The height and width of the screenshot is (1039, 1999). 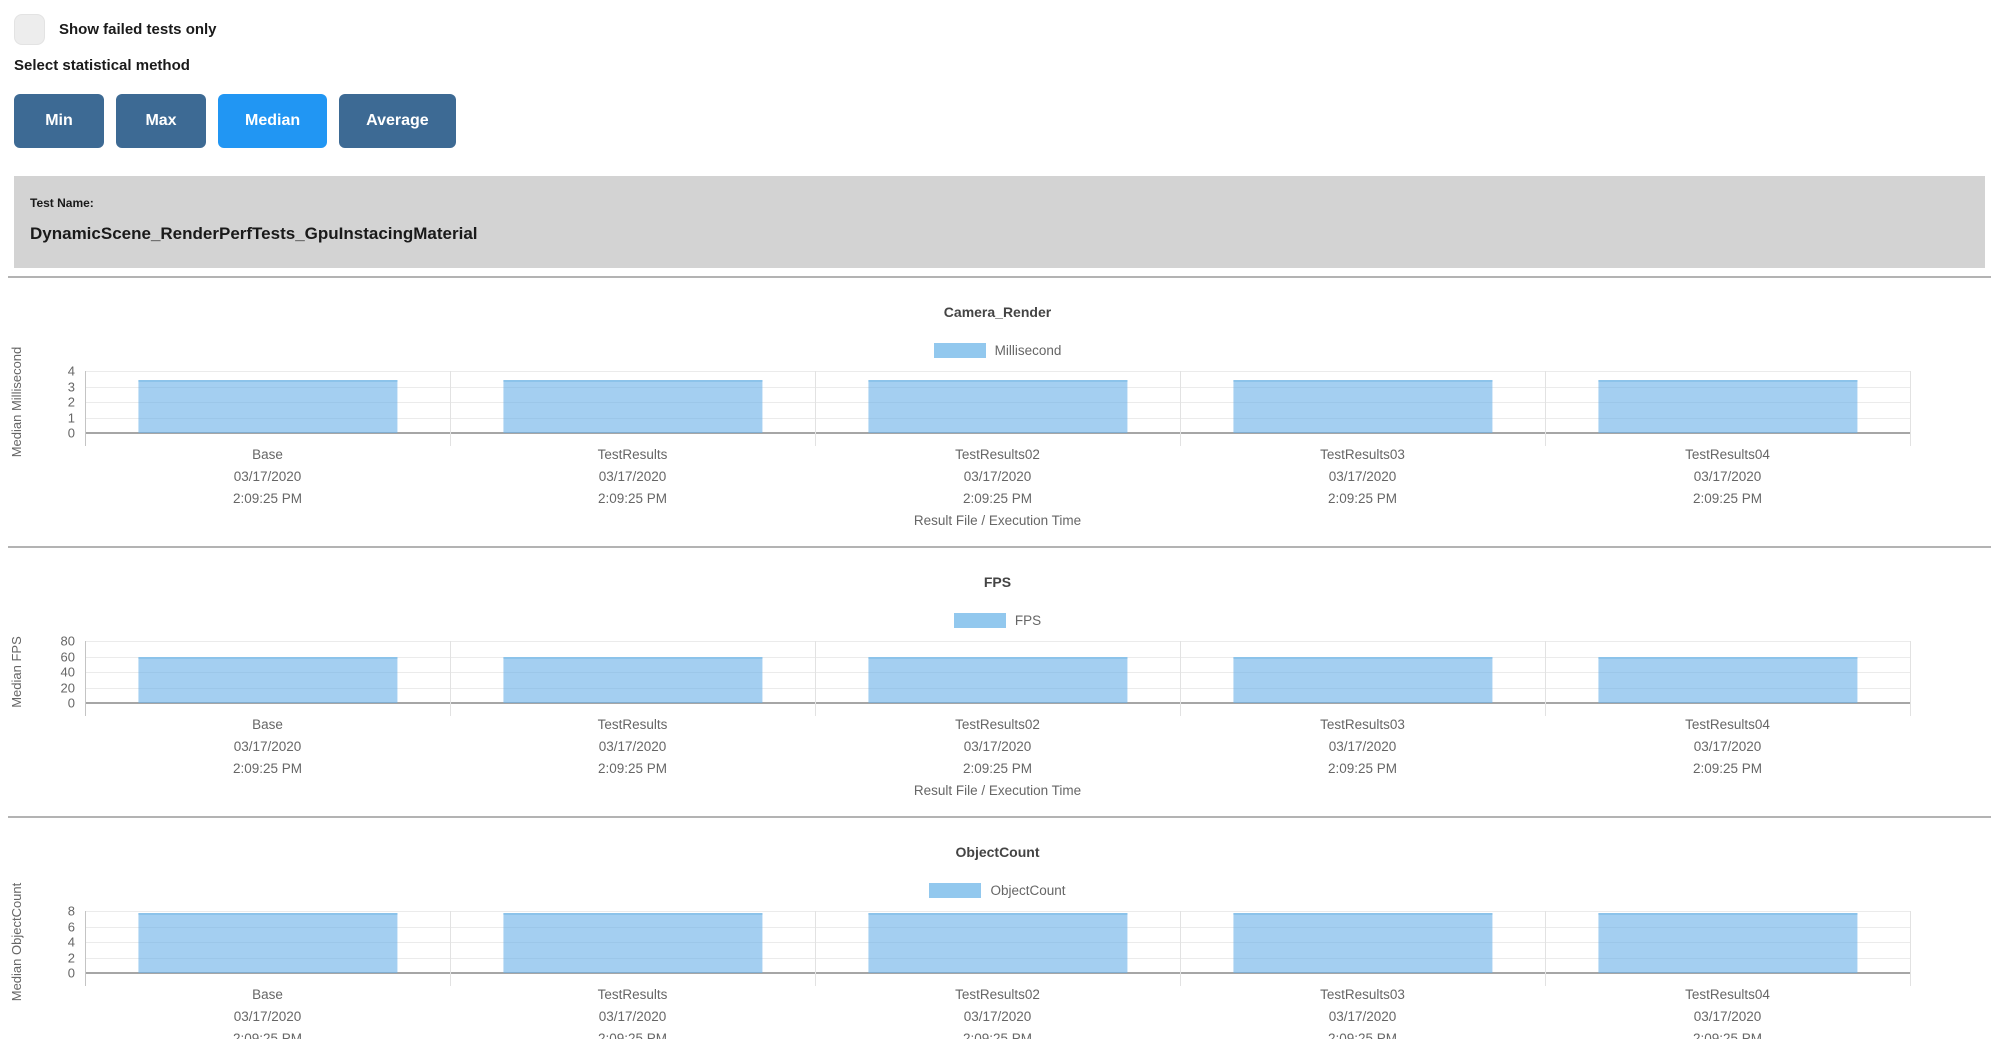 What do you see at coordinates (71, 386) in the screenshot?
I see `y-tick-label: 3` at bounding box center [71, 386].